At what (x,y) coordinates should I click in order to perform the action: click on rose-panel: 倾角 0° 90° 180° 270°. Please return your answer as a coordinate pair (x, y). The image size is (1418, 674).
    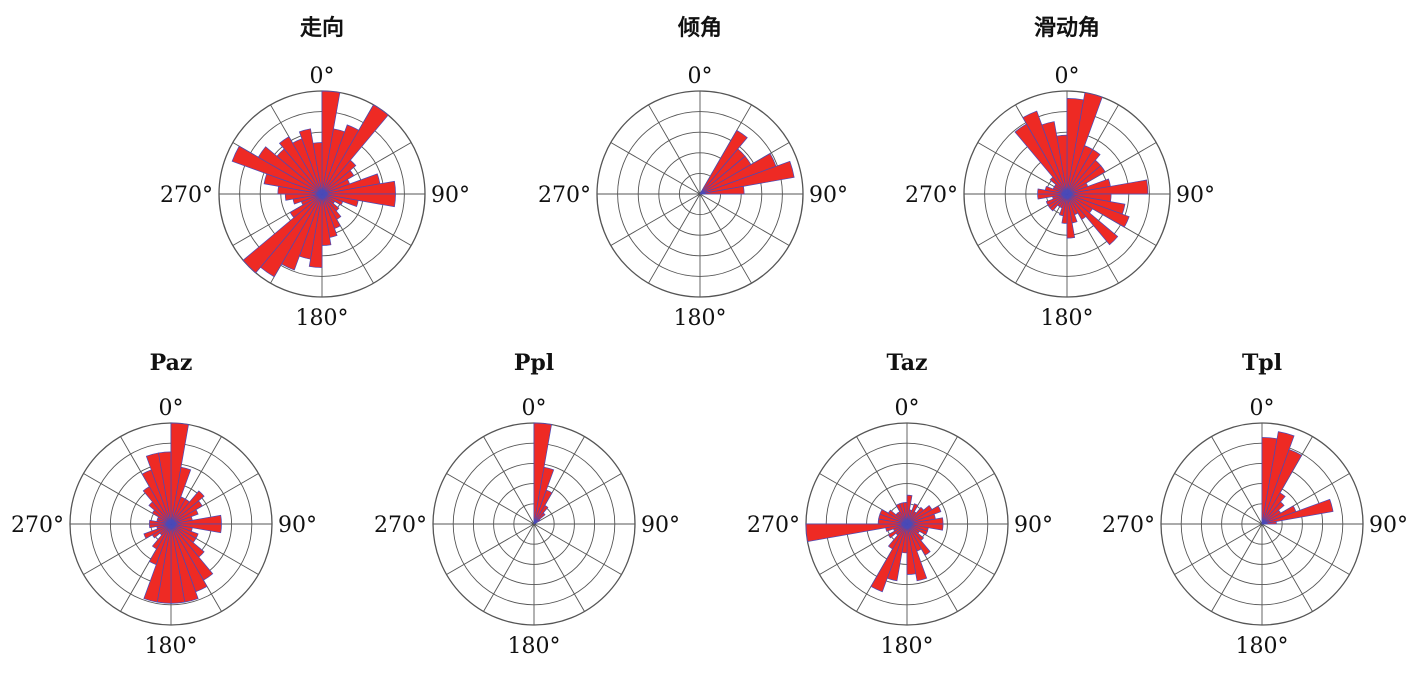
    Looking at the image, I should click on (693, 173).